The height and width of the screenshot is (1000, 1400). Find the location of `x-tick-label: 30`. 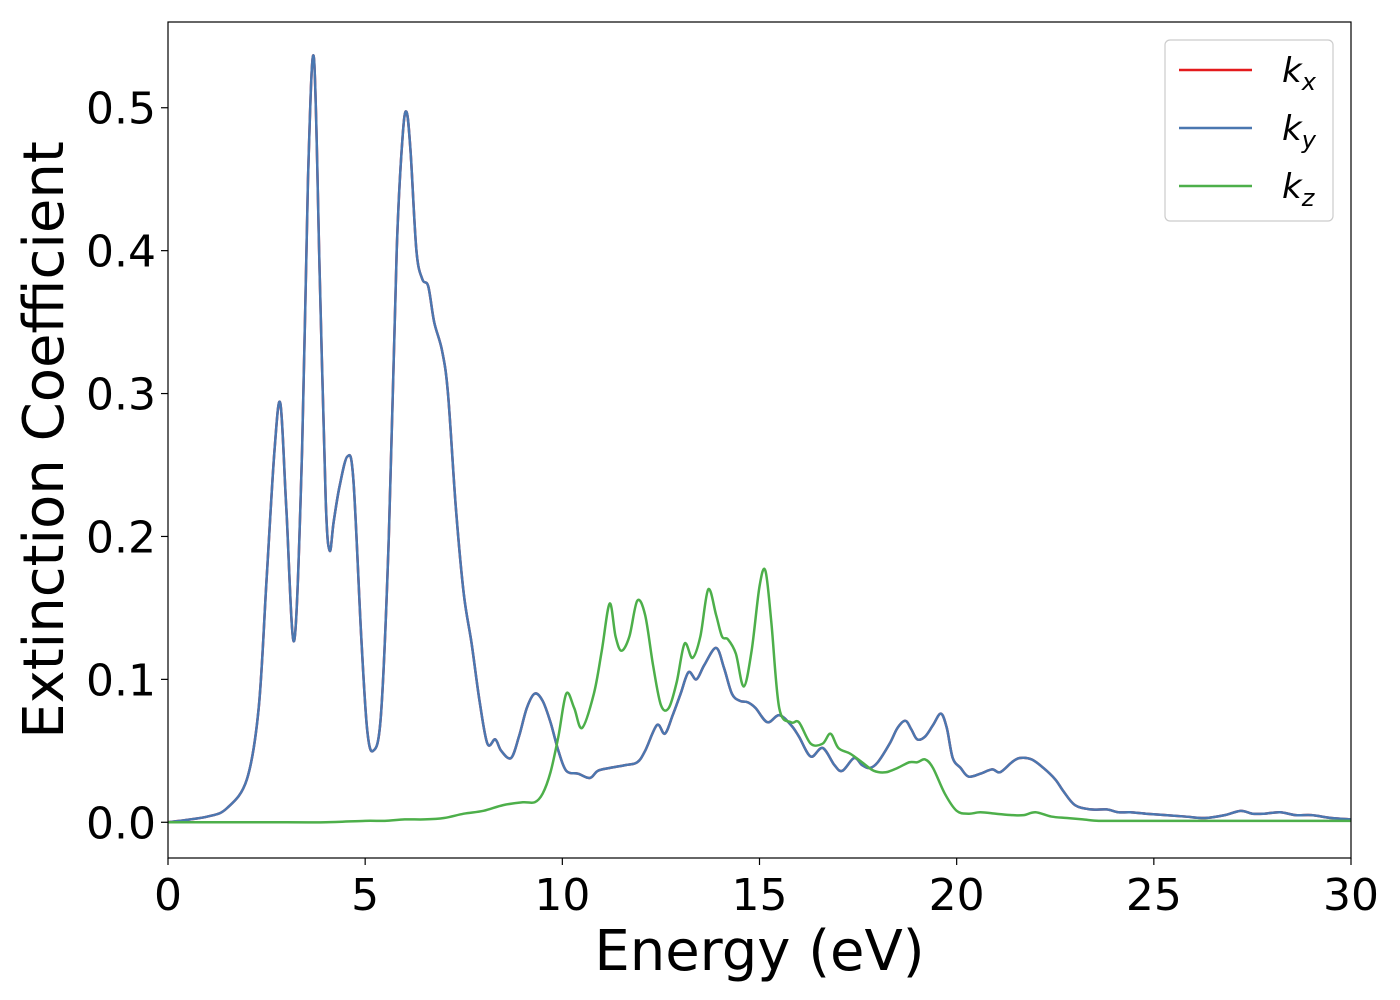

x-tick-label: 30 is located at coordinates (1351, 895).